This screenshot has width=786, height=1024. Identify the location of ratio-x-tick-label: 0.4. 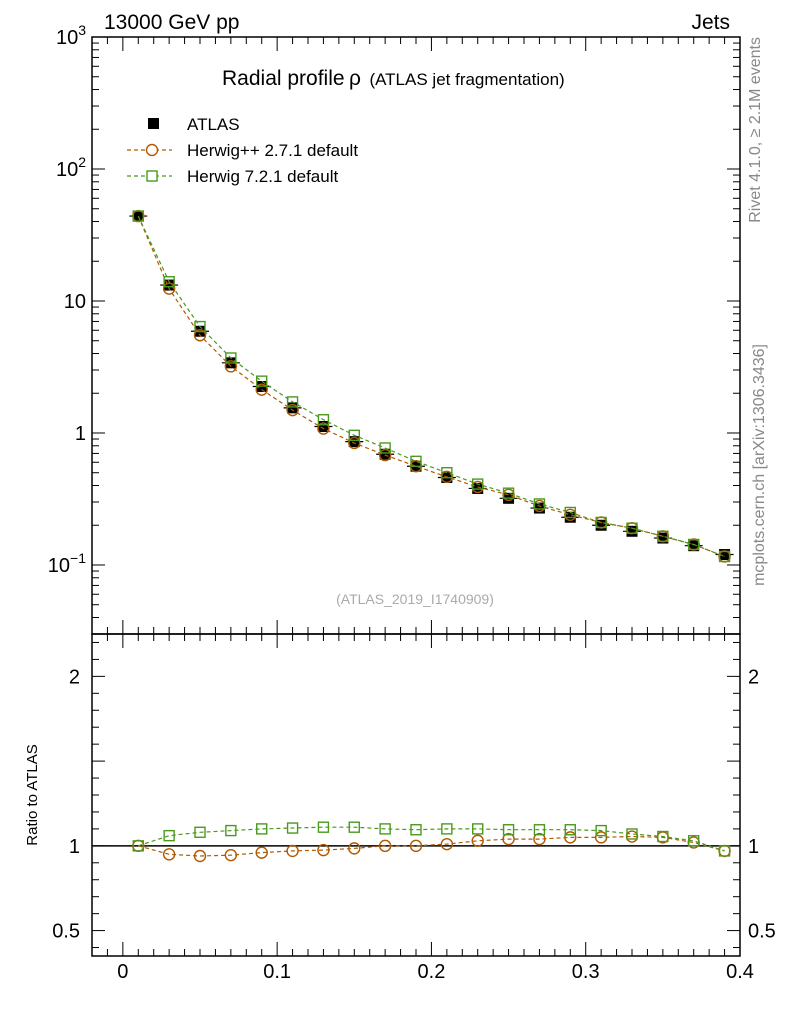
(740, 972).